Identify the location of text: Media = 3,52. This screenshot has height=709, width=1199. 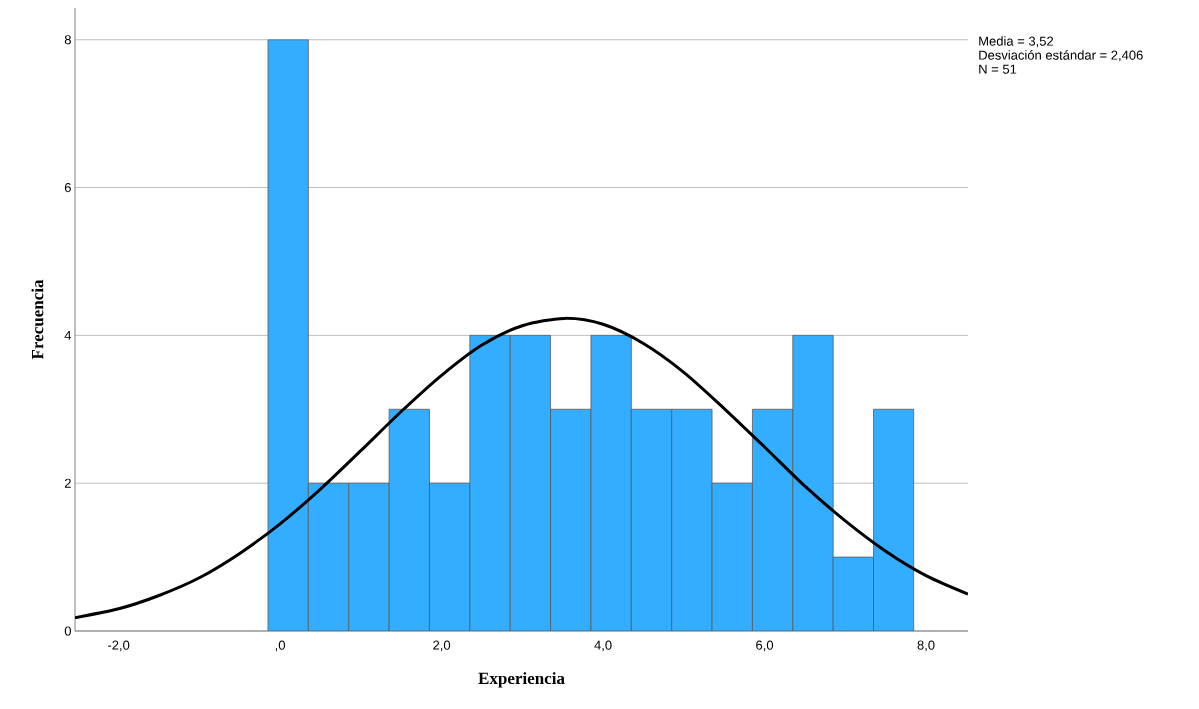
(1016, 42).